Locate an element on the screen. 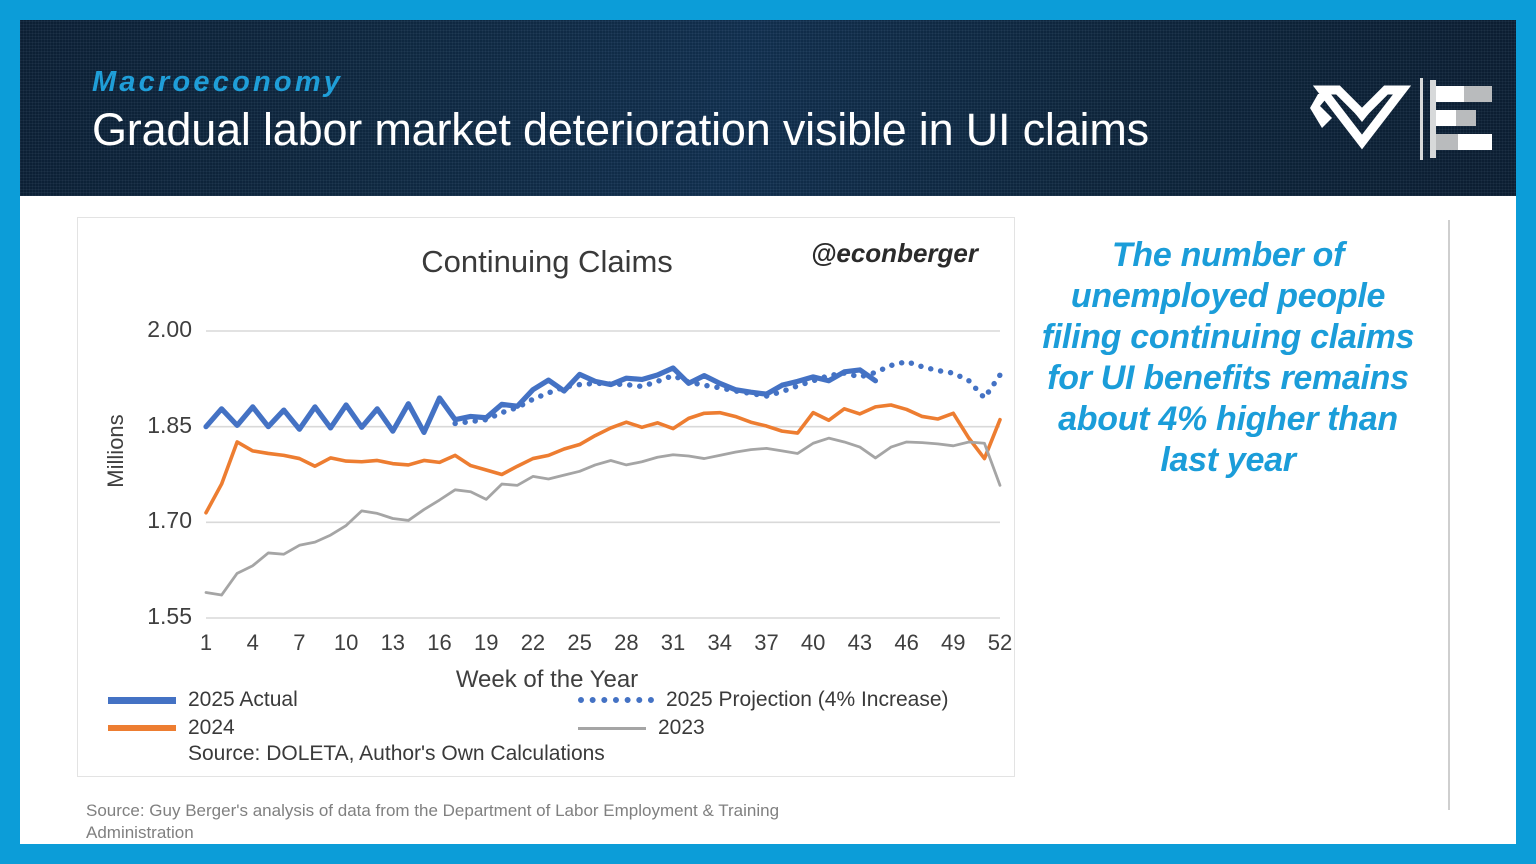  x-axis-tick: 49 is located at coordinates (953, 642).